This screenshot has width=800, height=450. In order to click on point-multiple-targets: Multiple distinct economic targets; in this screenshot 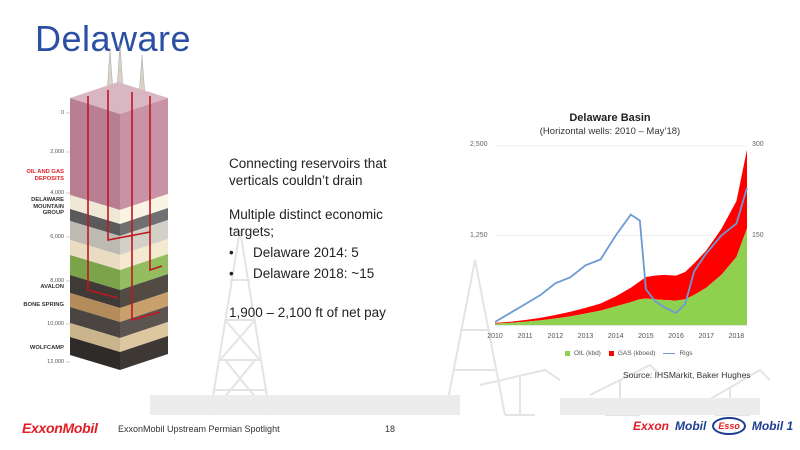, I will do `click(306, 223)`.